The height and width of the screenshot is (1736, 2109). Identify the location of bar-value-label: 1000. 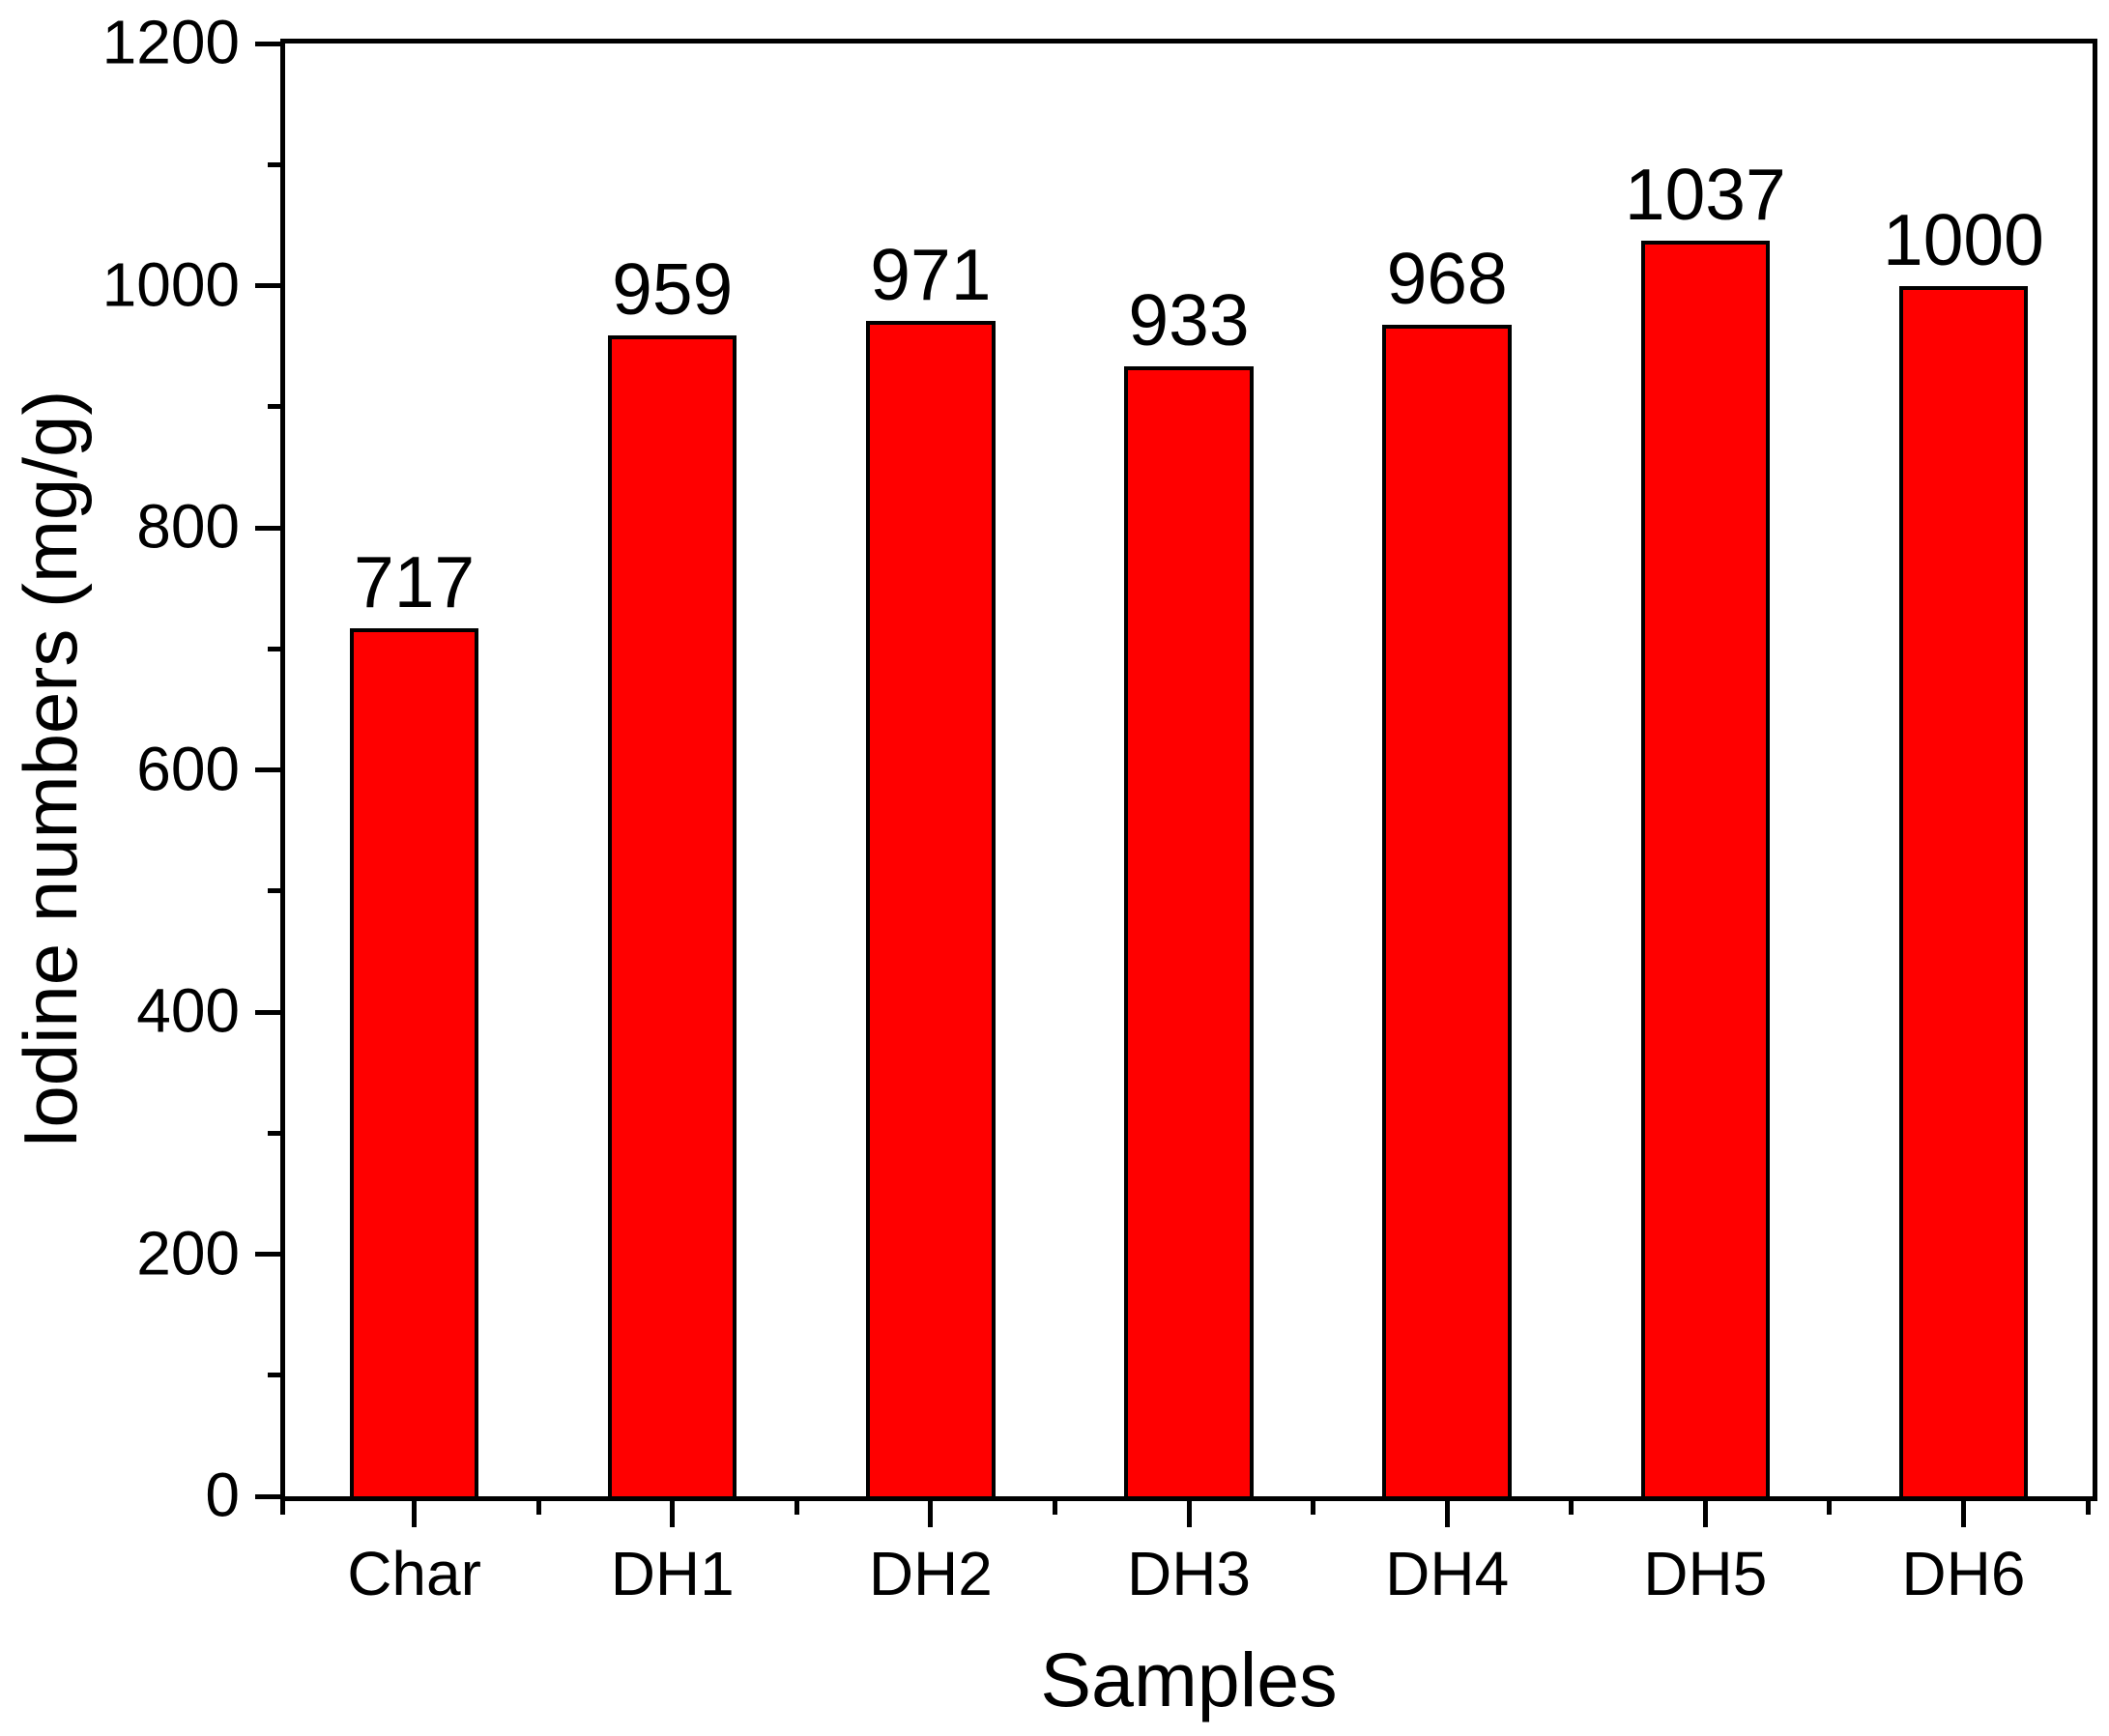
(1963, 239).